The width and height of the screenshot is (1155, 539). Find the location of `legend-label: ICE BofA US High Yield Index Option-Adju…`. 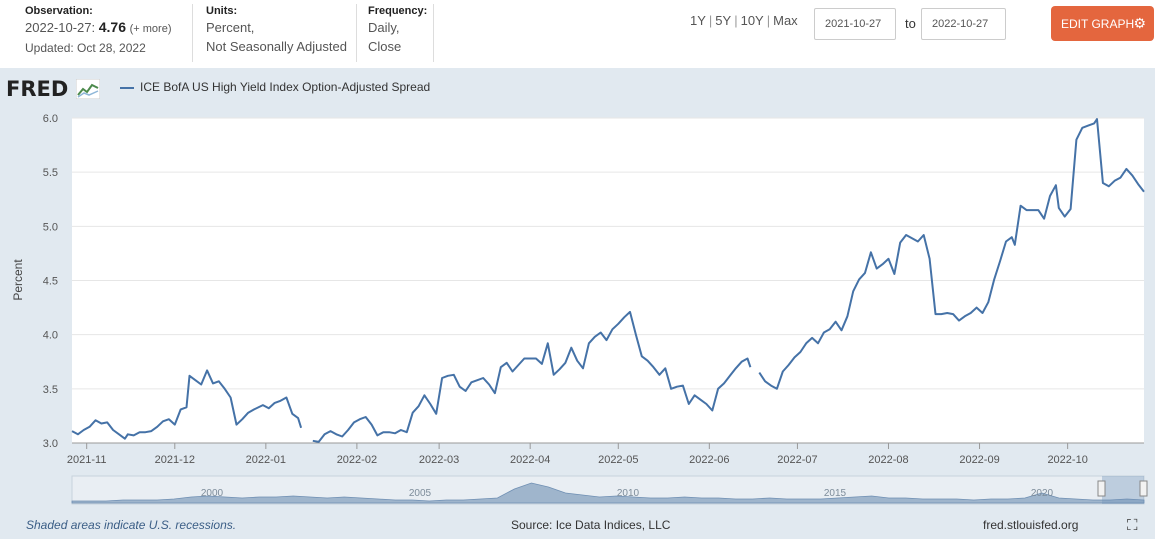

legend-label: ICE BofA US High Yield Index Option-Adju… is located at coordinates (285, 87).